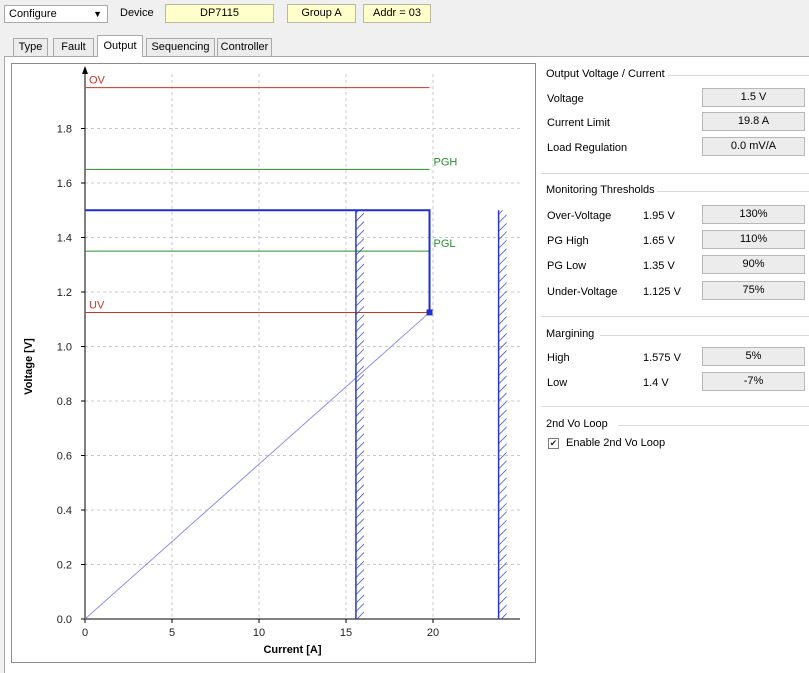 The width and height of the screenshot is (809, 673). Describe the element at coordinates (753, 214) in the screenshot. I see `over-voltage-percent-field: 130%` at that location.